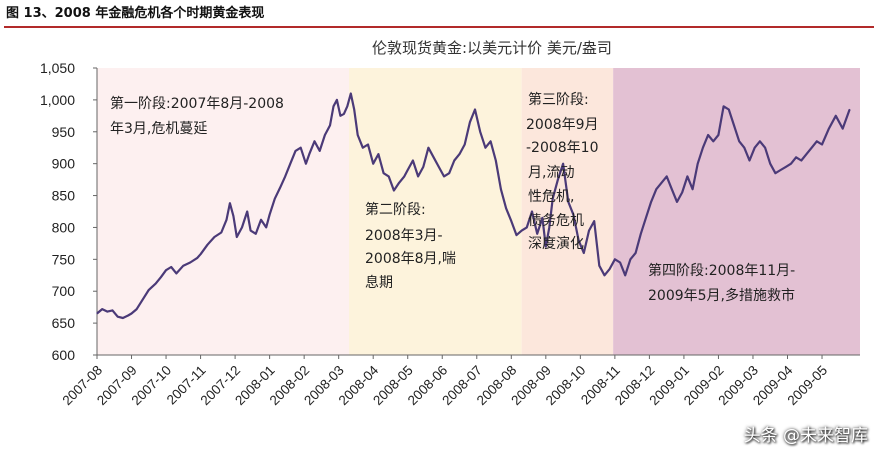 The height and width of the screenshot is (452, 878). What do you see at coordinates (724, 283) in the screenshot?
I see `phase-4-label: 第四阶段:2008年11月- 2009年5月,多措施救市` at bounding box center [724, 283].